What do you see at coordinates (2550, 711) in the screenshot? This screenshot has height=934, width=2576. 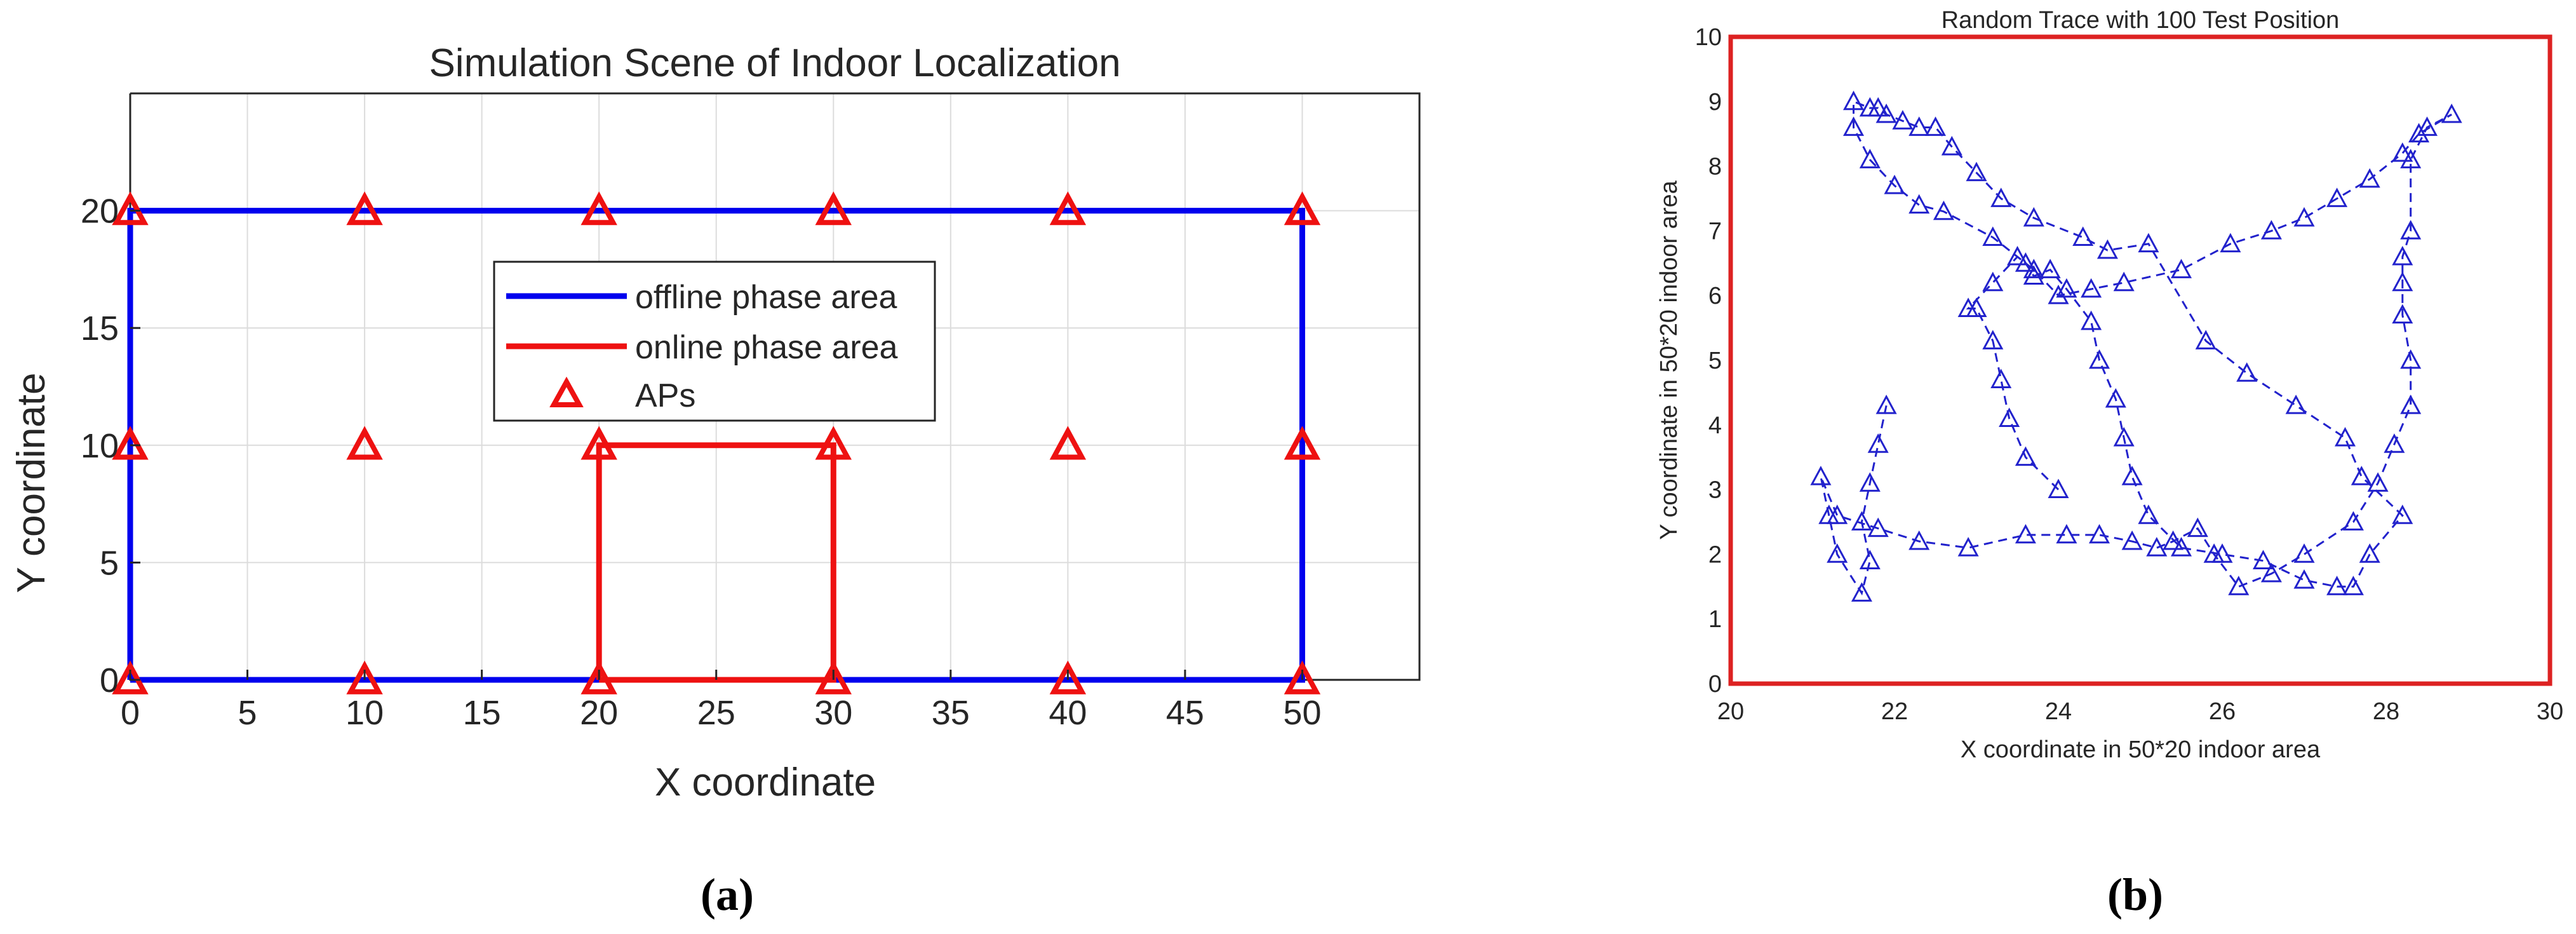 I see `chart-b-x-tick-label: 30` at bounding box center [2550, 711].